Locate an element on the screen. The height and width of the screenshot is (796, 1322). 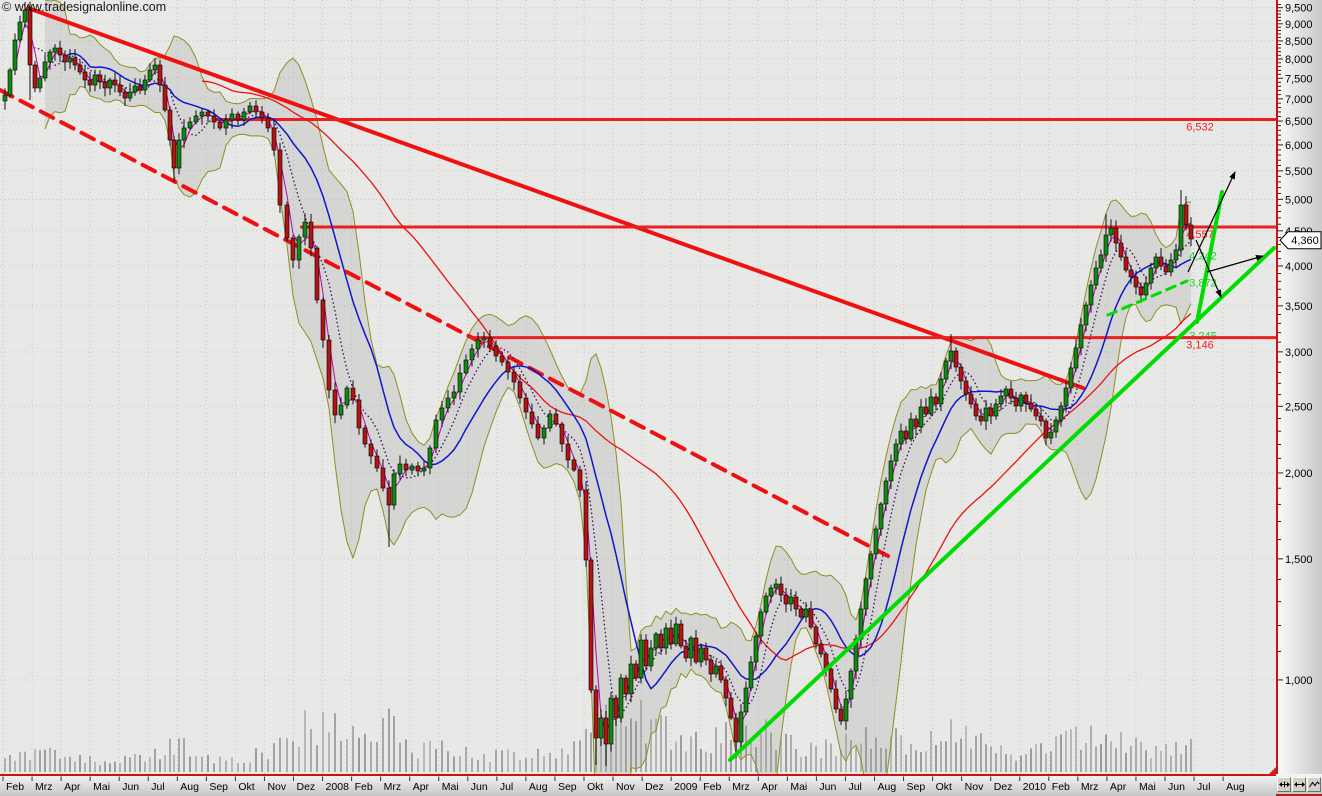
price-axis-label: 7,500 is located at coordinates (1299, 79).